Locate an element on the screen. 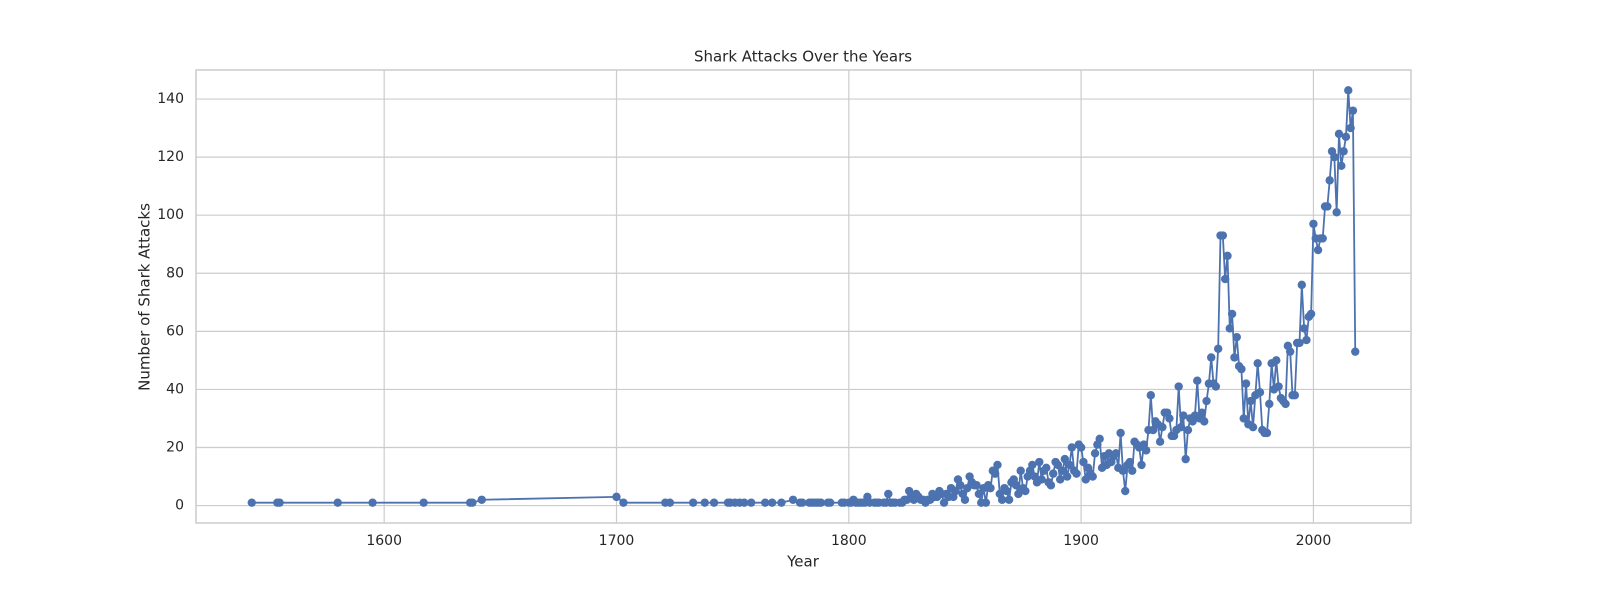 The height and width of the screenshot is (600, 1600). x-tick-label: 1600 is located at coordinates (384, 541).